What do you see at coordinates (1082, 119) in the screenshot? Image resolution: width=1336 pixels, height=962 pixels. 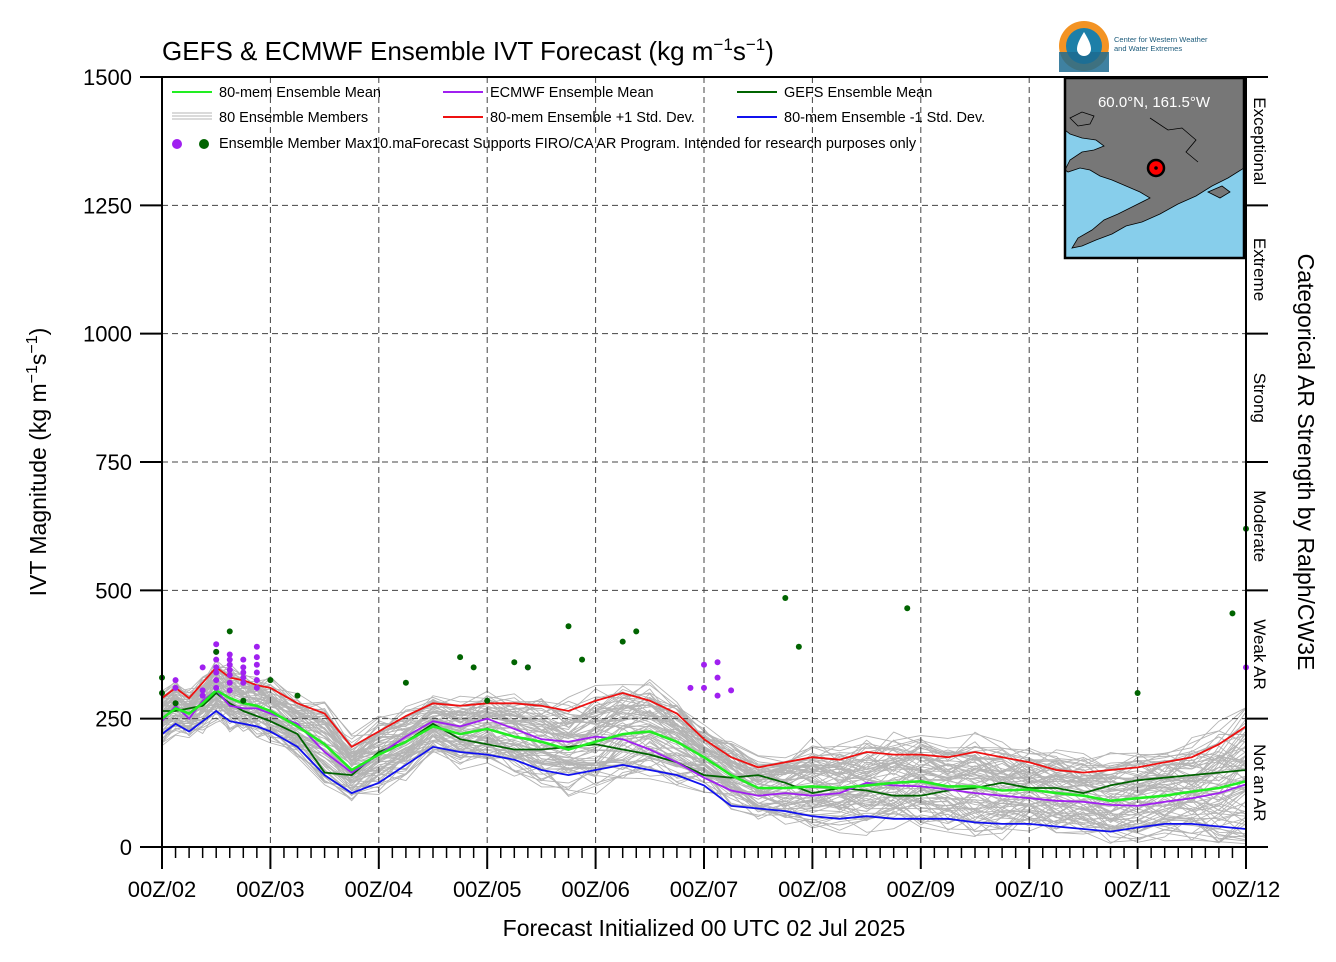 I see `inset-island` at bounding box center [1082, 119].